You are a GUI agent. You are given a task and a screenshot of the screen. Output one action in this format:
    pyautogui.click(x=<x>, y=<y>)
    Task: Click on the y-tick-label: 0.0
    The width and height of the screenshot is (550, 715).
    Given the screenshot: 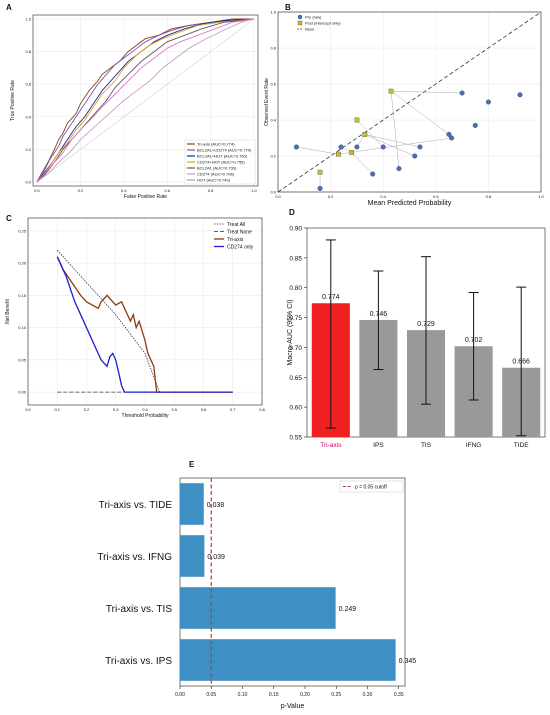 What is the action you would take?
    pyautogui.click(x=28, y=182)
    